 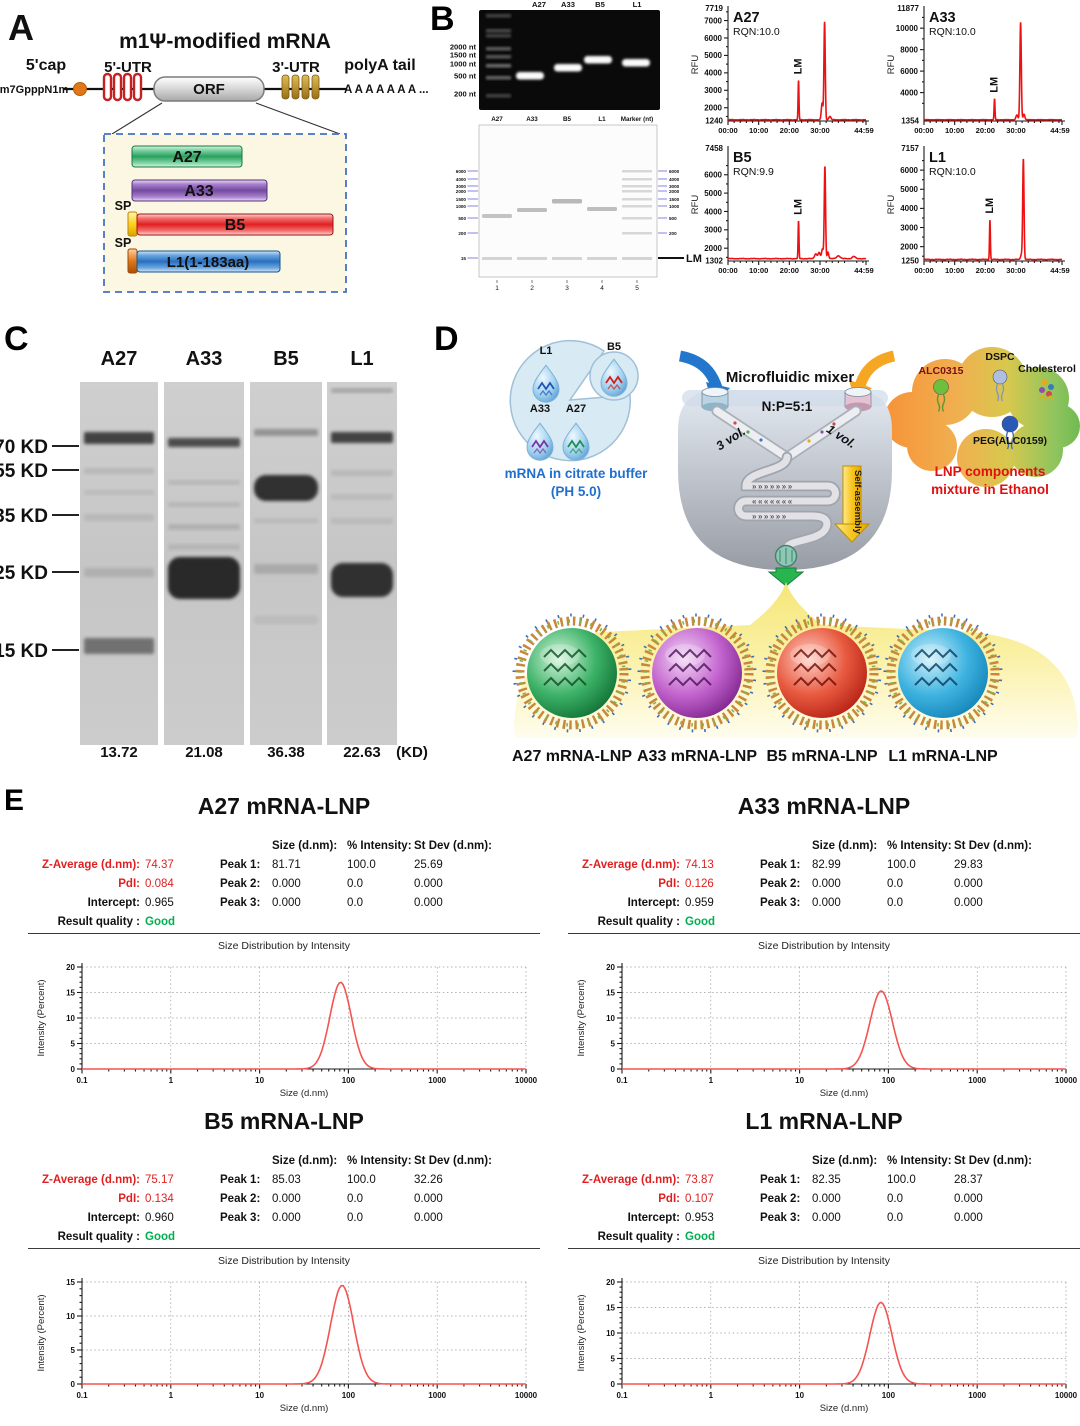 I want to click on svg-text: A27, so click(x=539, y=4).